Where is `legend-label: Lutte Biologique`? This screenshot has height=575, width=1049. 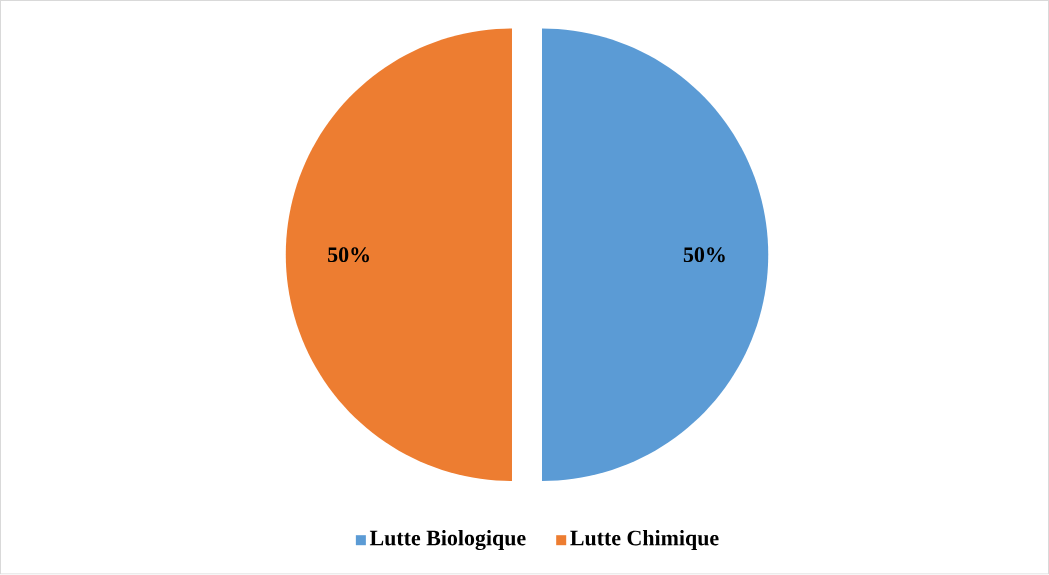
legend-label: Lutte Biologique is located at coordinates (447, 540).